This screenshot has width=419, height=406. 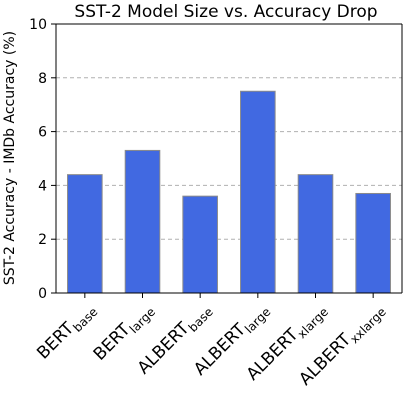 I want to click on x-tick-label: ALBERTxxlarge, so click(x=341, y=344).